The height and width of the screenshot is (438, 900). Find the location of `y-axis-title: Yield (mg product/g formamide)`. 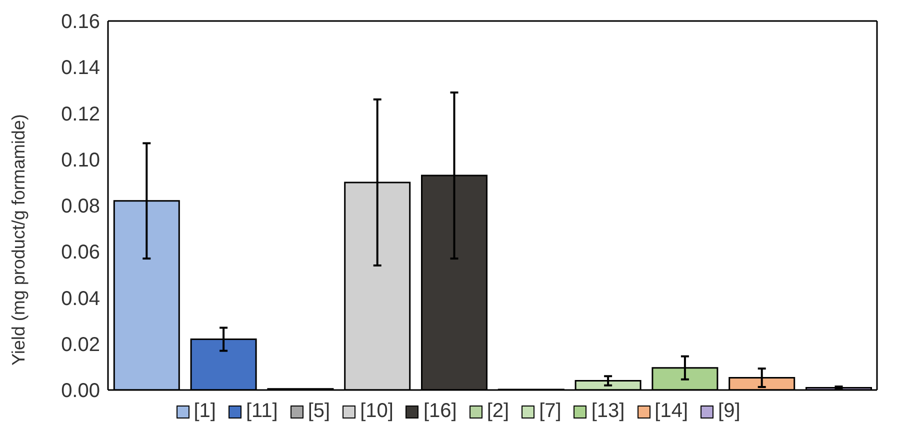

y-axis-title: Yield (mg product/g formamide) is located at coordinates (18, 240).